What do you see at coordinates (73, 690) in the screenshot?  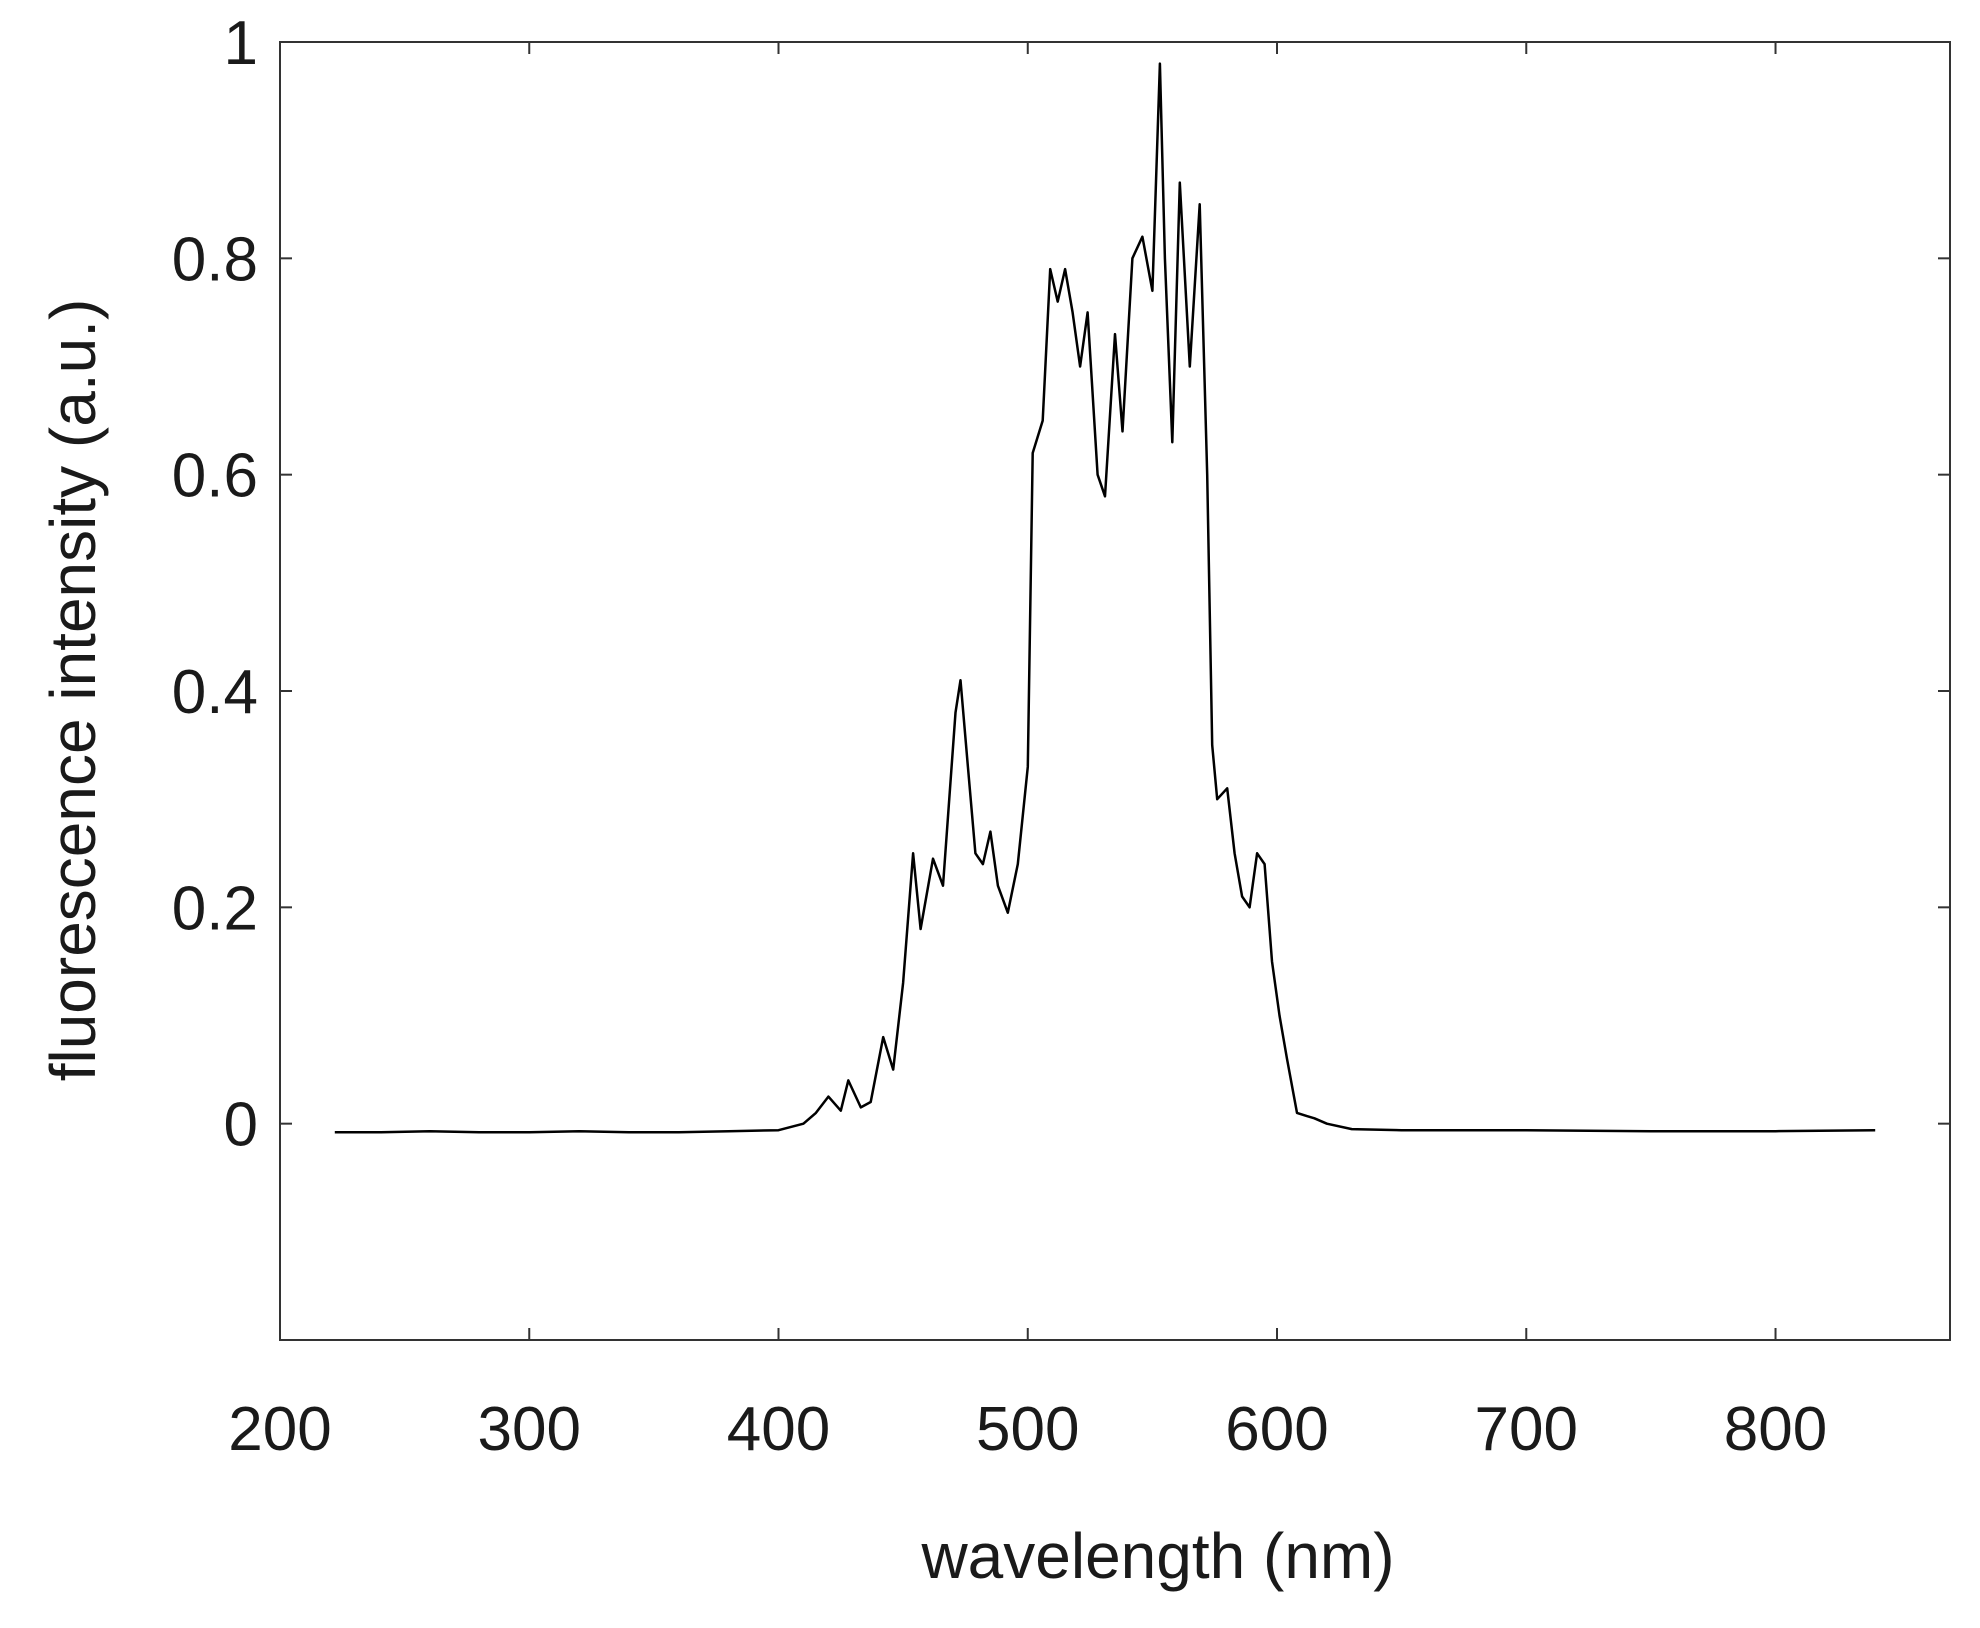 I see `y-axis-label: fluorescence intensity (a.u.)` at bounding box center [73, 690].